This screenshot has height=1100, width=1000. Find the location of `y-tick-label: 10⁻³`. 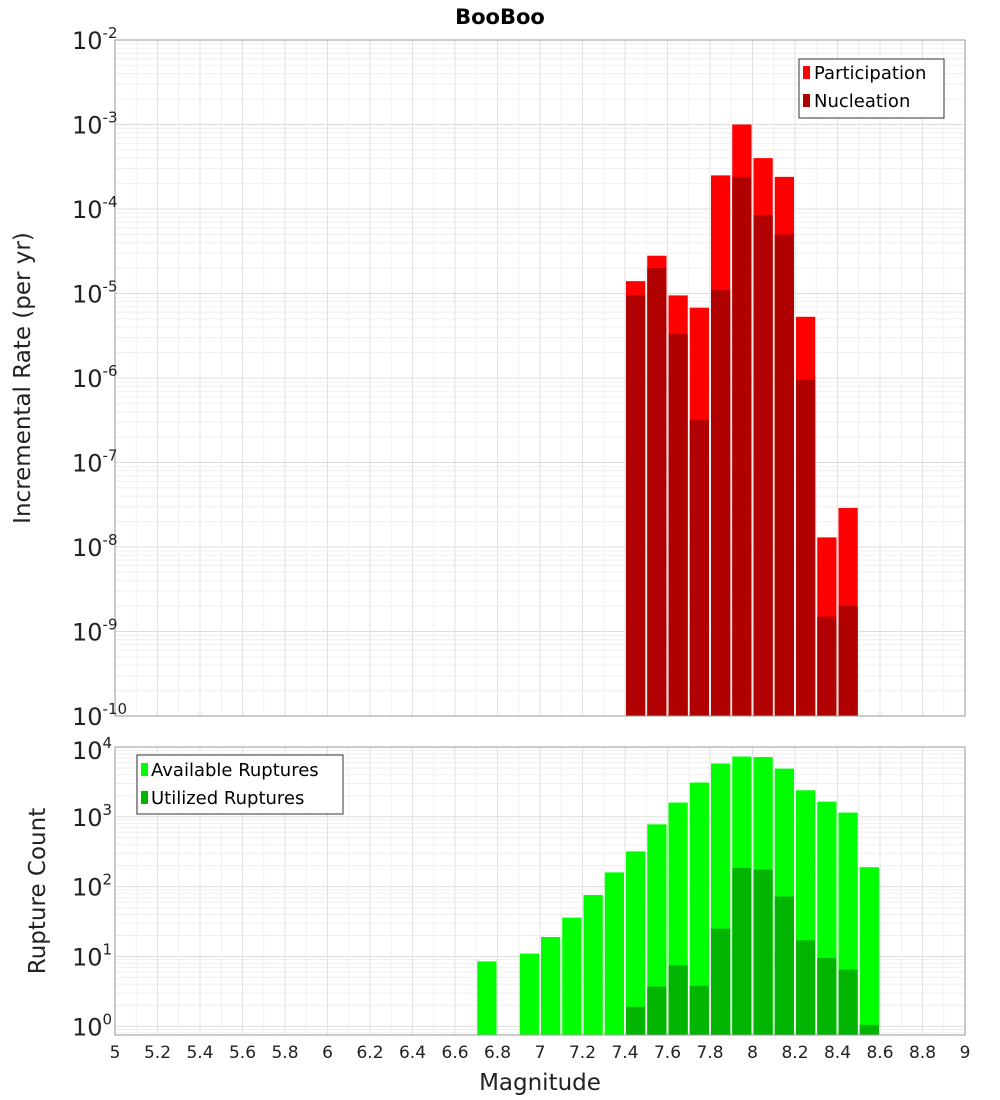

y-tick-label: 10⁻³ is located at coordinates (95, 124).